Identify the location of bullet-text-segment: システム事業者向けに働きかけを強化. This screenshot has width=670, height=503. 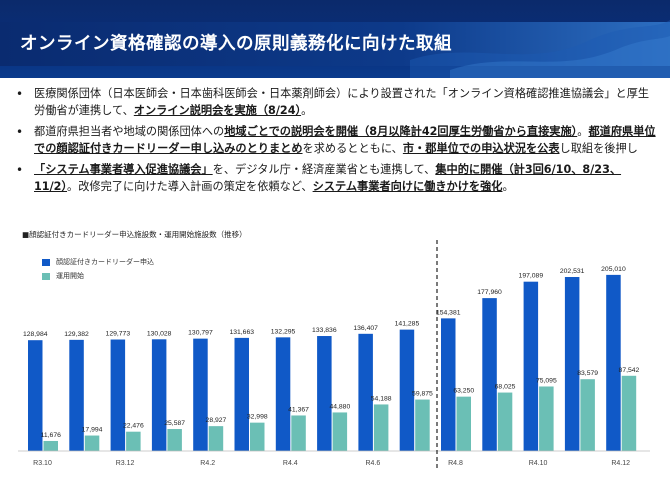
(407, 186).